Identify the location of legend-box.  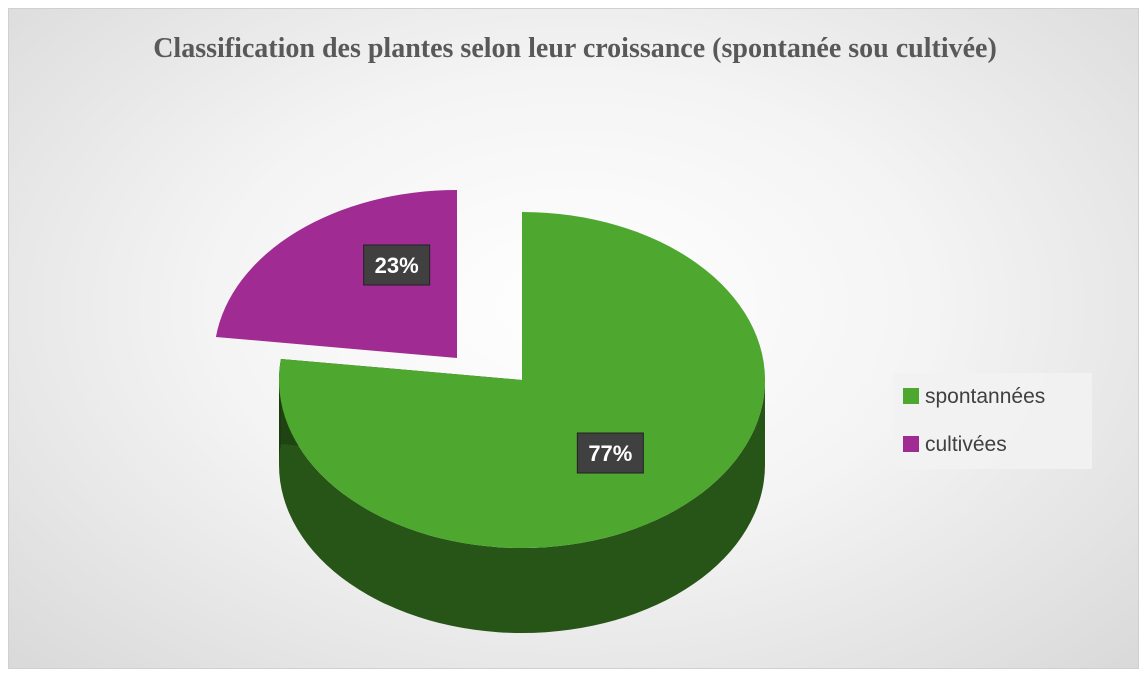
(993, 421).